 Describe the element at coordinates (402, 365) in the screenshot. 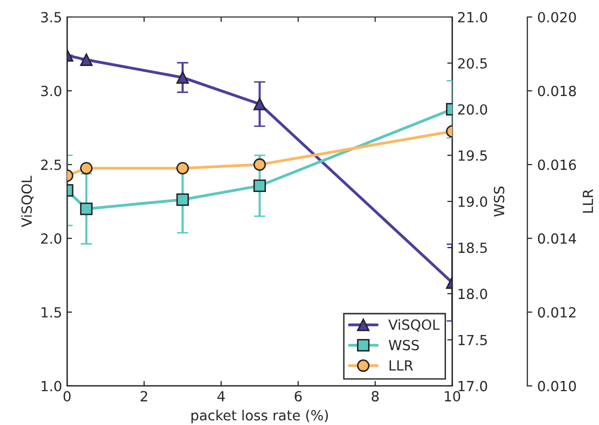

I see `legend-label: LLR` at that location.